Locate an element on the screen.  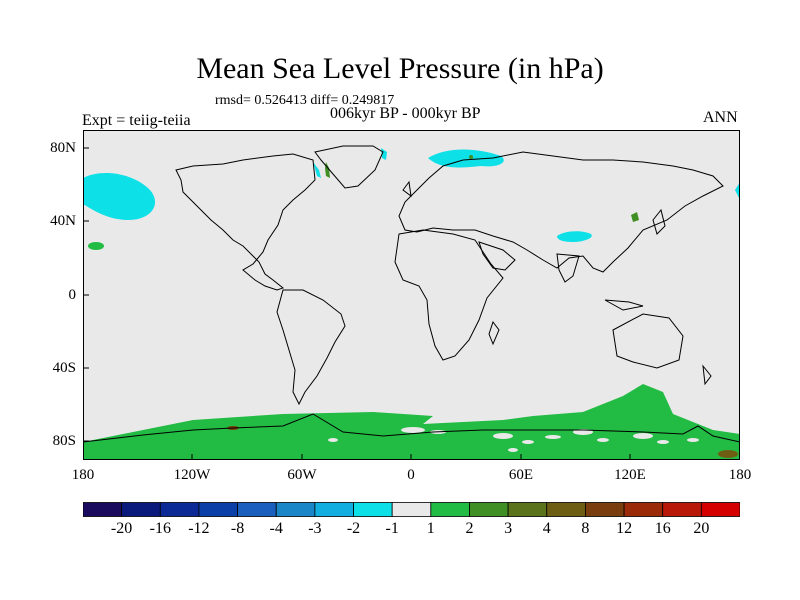
colorbar-label: 20 is located at coordinates (701, 528).